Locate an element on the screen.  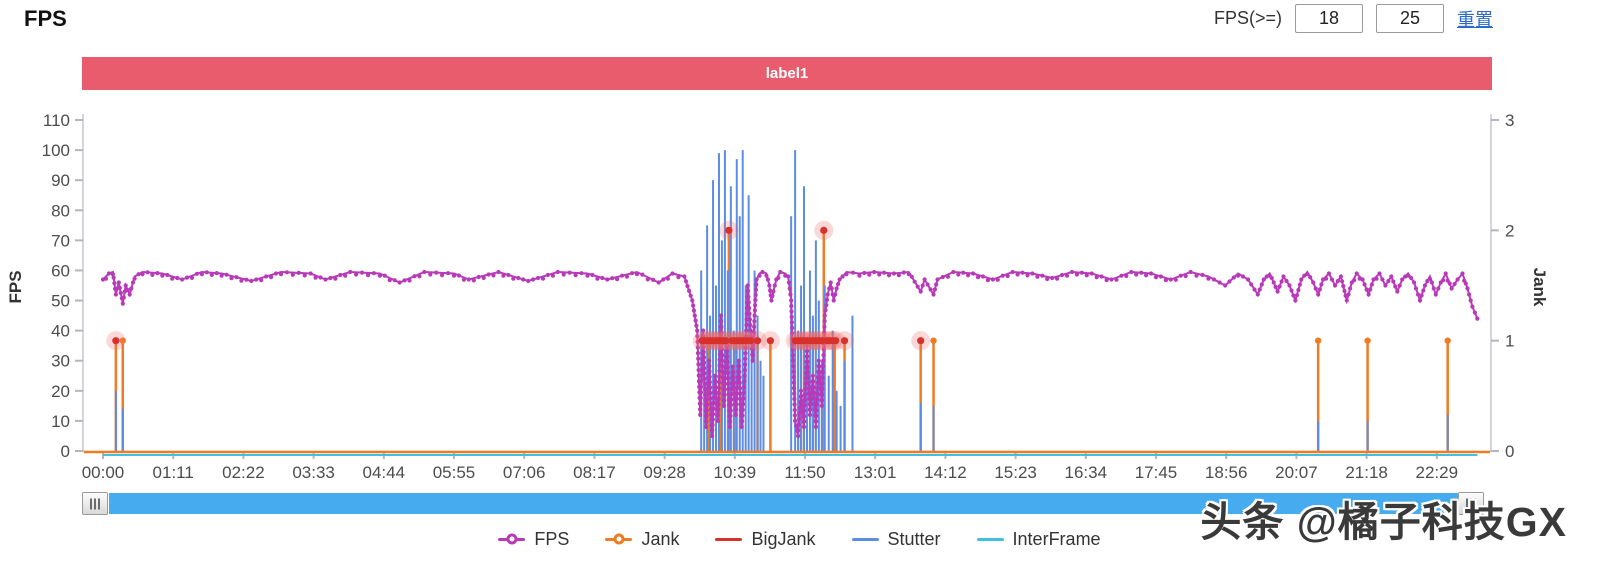
svg-text: 16:34 is located at coordinates (1086, 472).